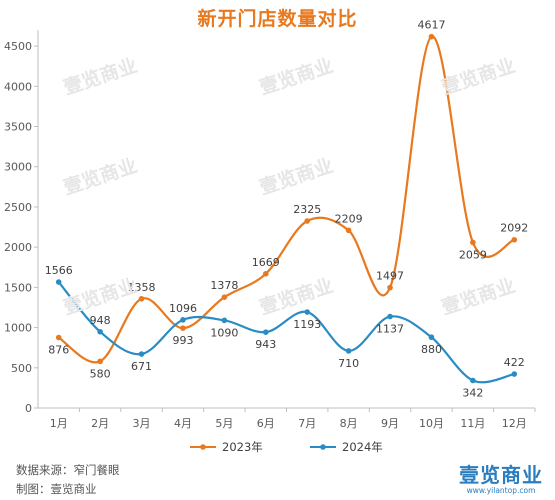 The image size is (555, 500). I want to click on data-source: 数据来源：窄门餐眼, so click(68, 470).